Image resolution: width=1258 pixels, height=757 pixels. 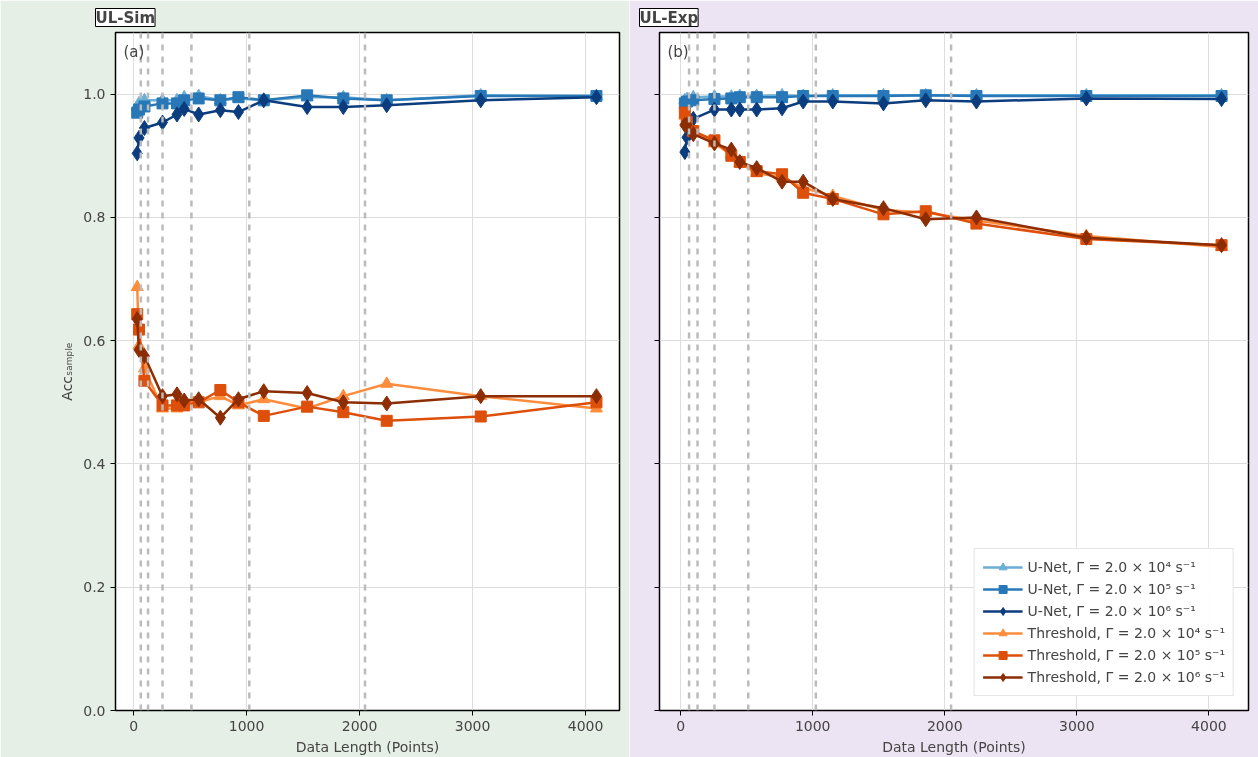 I want to click on y-tick-label: 0.6, so click(x=94, y=340).